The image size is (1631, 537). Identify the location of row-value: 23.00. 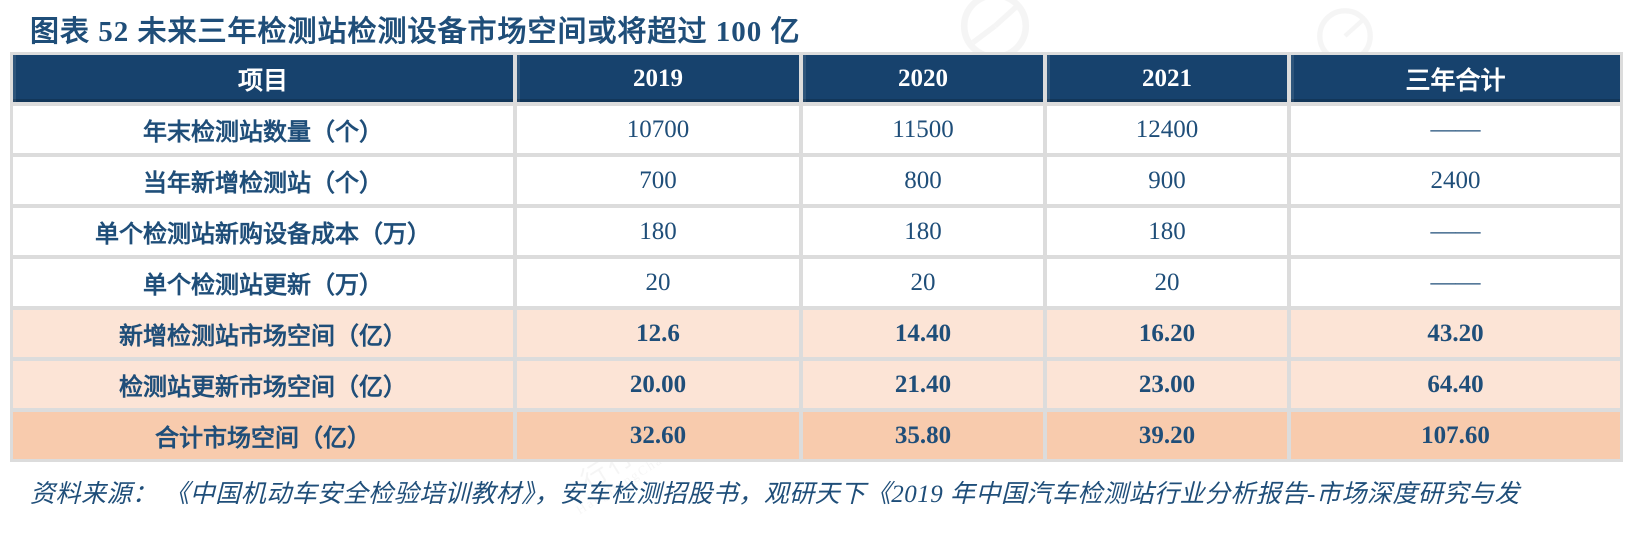
(1167, 384).